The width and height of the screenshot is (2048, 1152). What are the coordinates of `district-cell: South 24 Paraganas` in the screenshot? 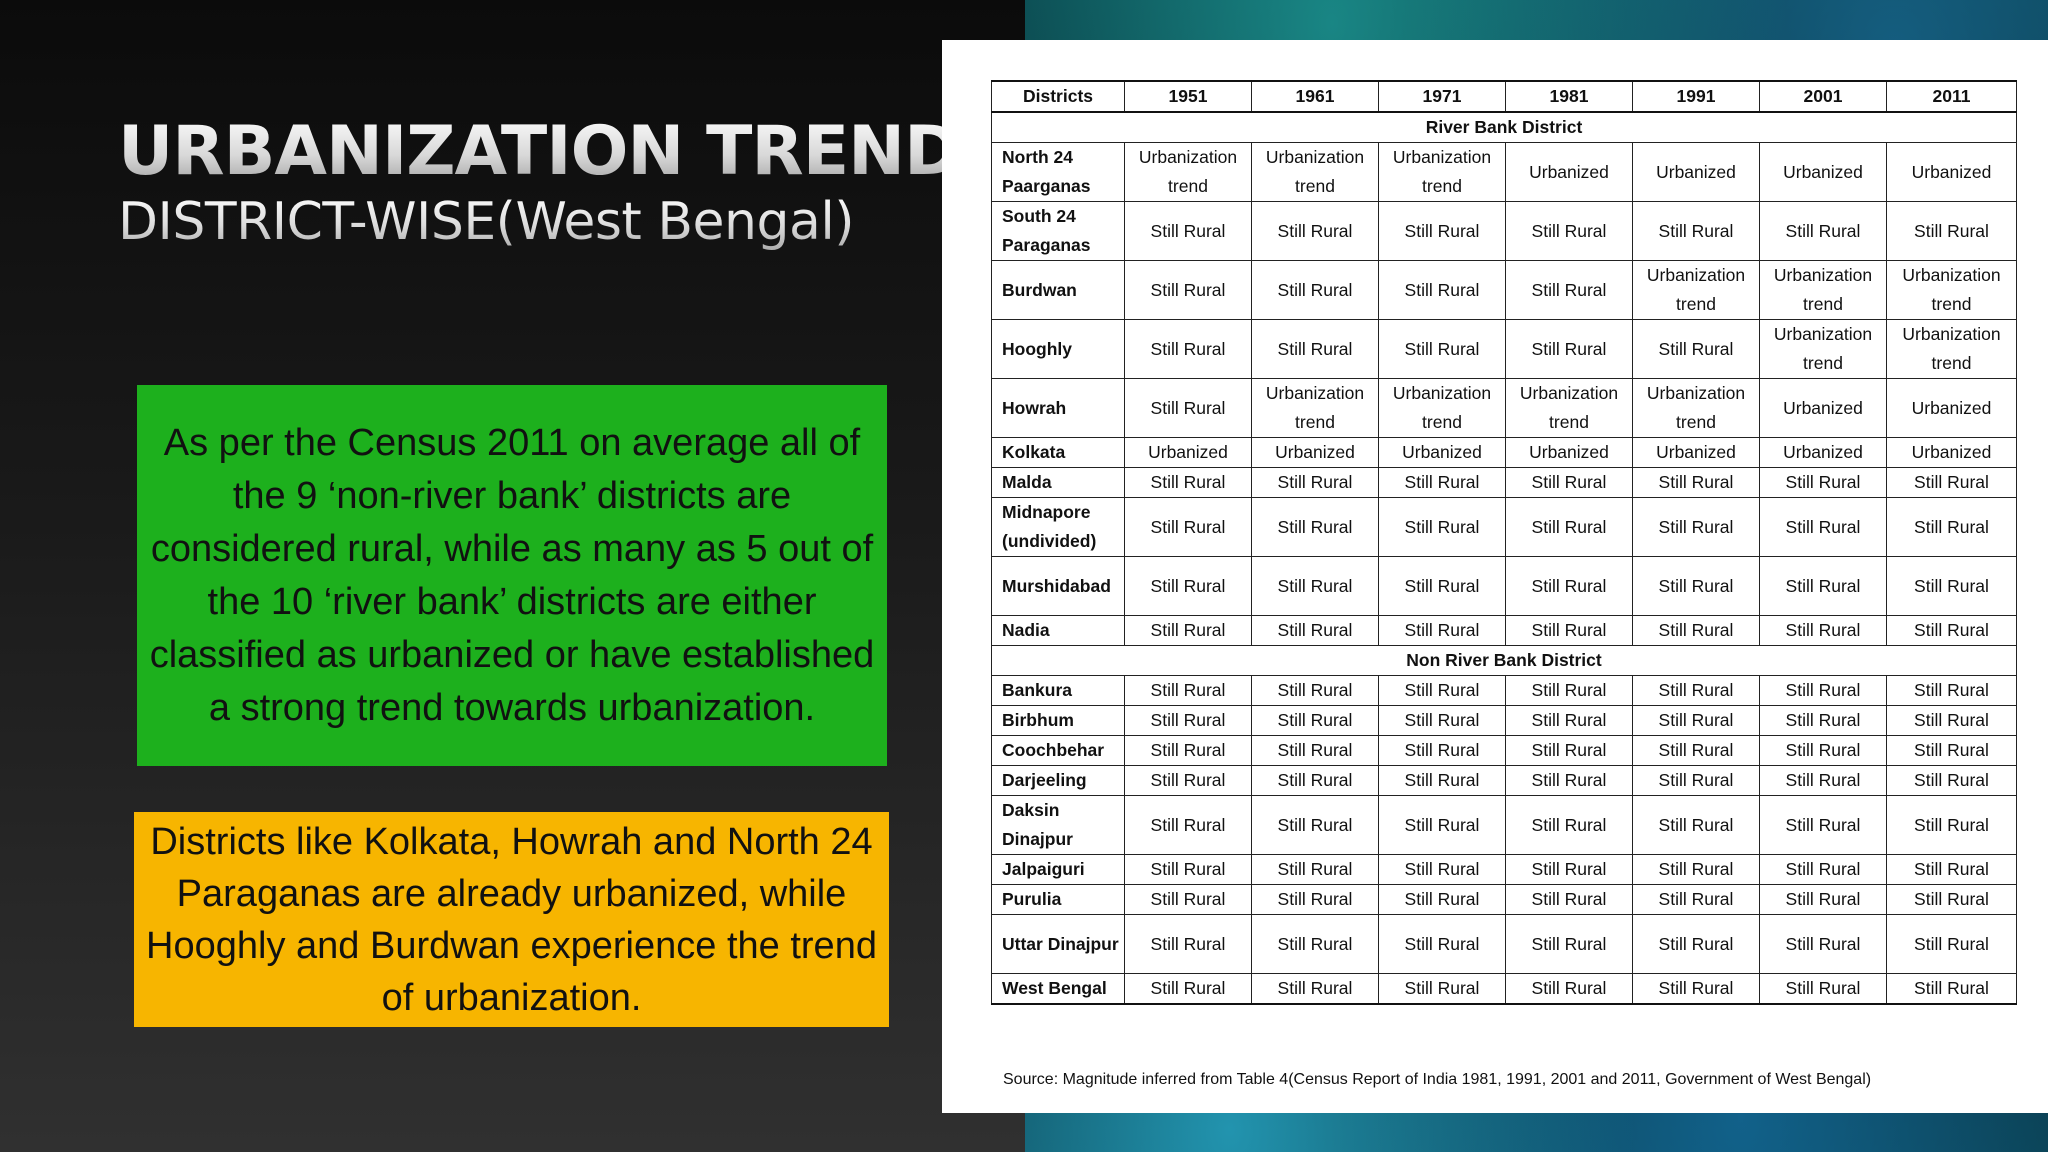 It's located at (1058, 231).